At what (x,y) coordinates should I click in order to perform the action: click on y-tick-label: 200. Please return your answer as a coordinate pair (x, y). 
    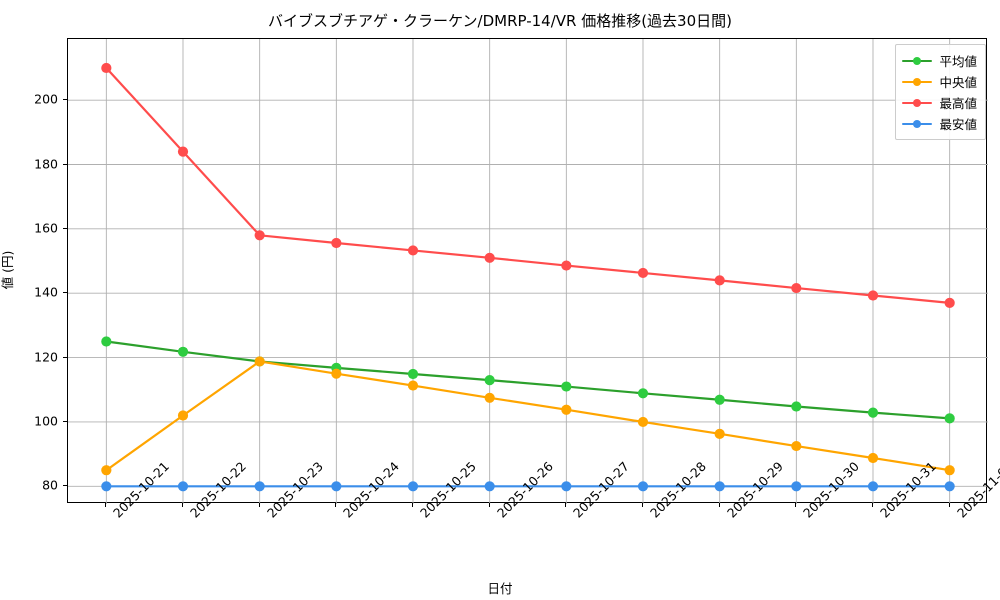
    Looking at the image, I should click on (46, 99).